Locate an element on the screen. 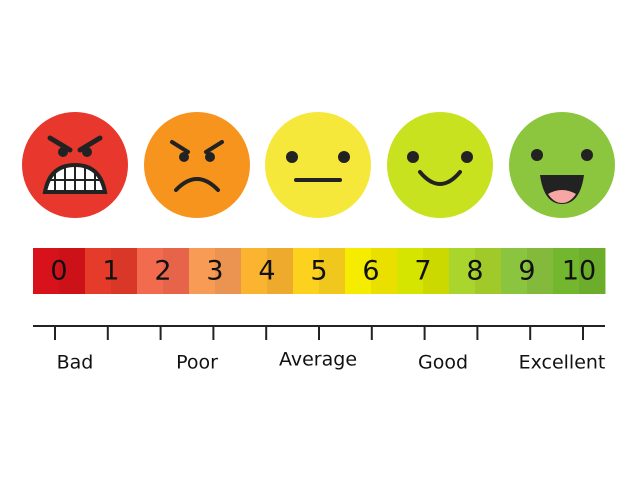 The image size is (643, 500). scale-number: 2 is located at coordinates (162, 271).